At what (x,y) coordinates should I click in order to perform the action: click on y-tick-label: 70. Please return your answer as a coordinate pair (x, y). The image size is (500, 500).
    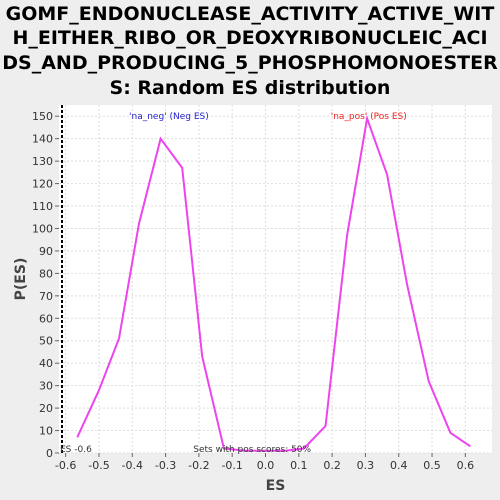
    Looking at the image, I should click on (46, 296).